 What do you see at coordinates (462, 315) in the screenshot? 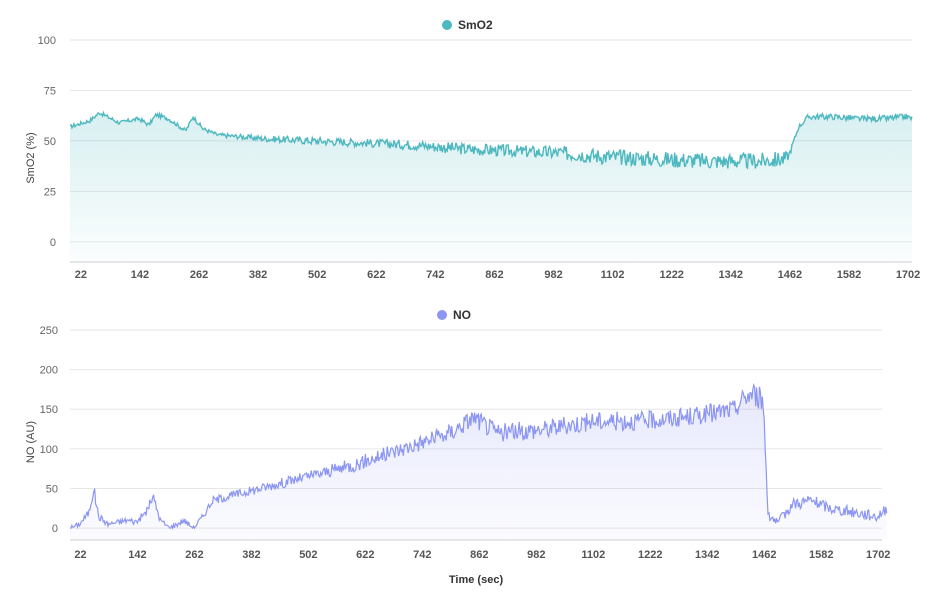
I see `no-legend-label: NO` at bounding box center [462, 315].